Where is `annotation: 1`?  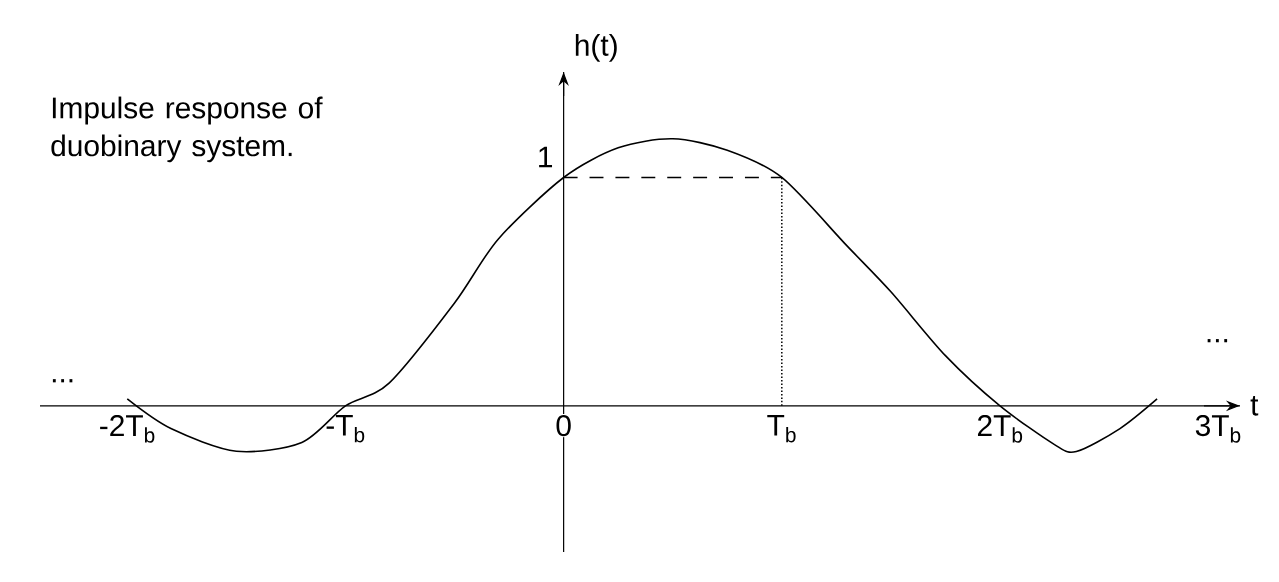
annotation: 1 is located at coordinates (546, 157).